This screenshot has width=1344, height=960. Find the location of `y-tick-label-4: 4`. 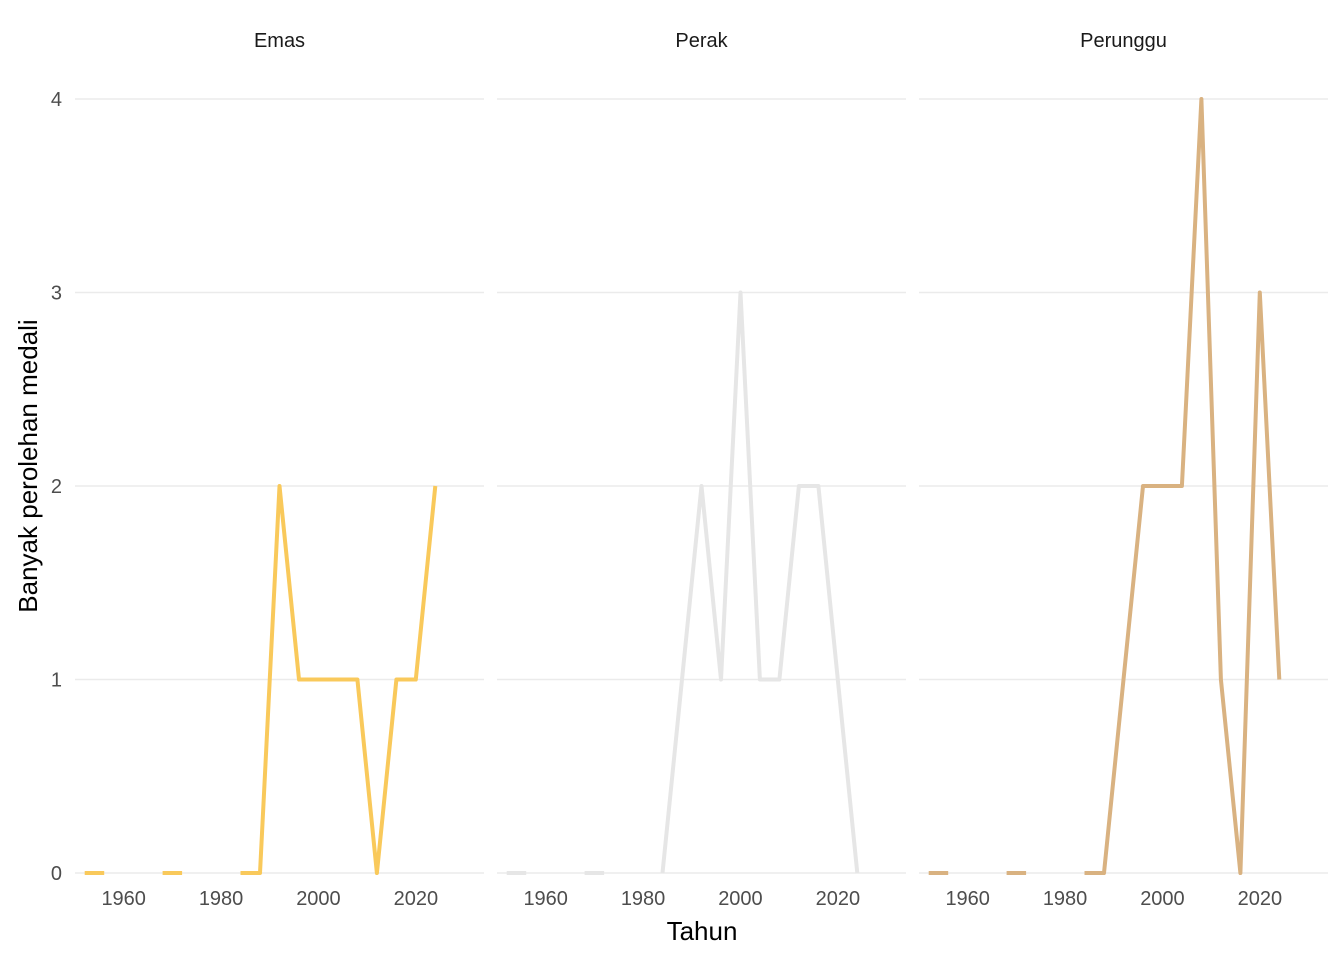

y-tick-label-4: 4 is located at coordinates (56, 100).